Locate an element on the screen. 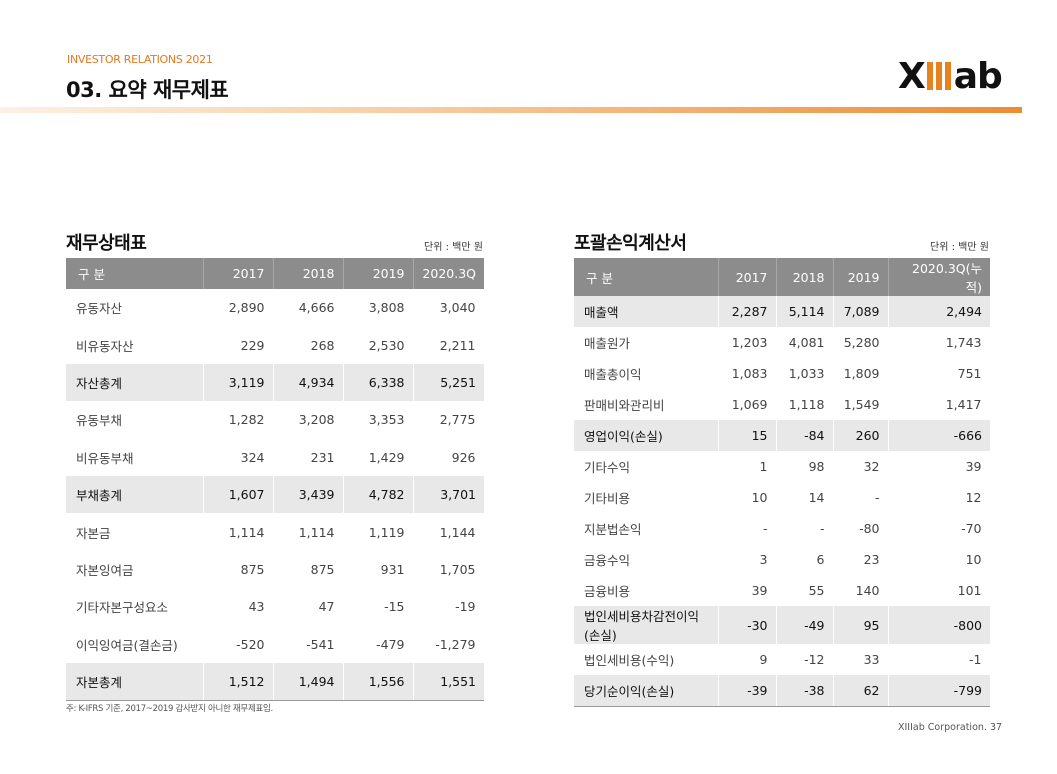 The image size is (1057, 774). value-cell: 39 is located at coordinates (747, 590).